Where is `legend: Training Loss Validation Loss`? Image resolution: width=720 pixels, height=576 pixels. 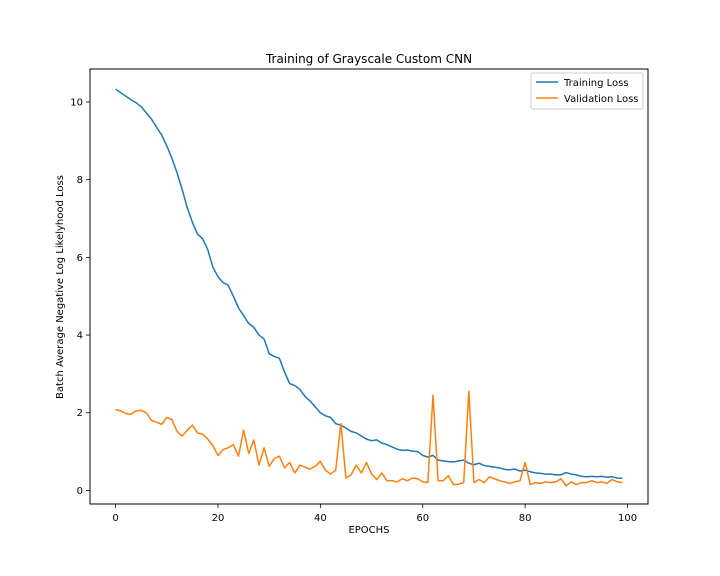 legend: Training Loss Validation Loss is located at coordinates (587, 91).